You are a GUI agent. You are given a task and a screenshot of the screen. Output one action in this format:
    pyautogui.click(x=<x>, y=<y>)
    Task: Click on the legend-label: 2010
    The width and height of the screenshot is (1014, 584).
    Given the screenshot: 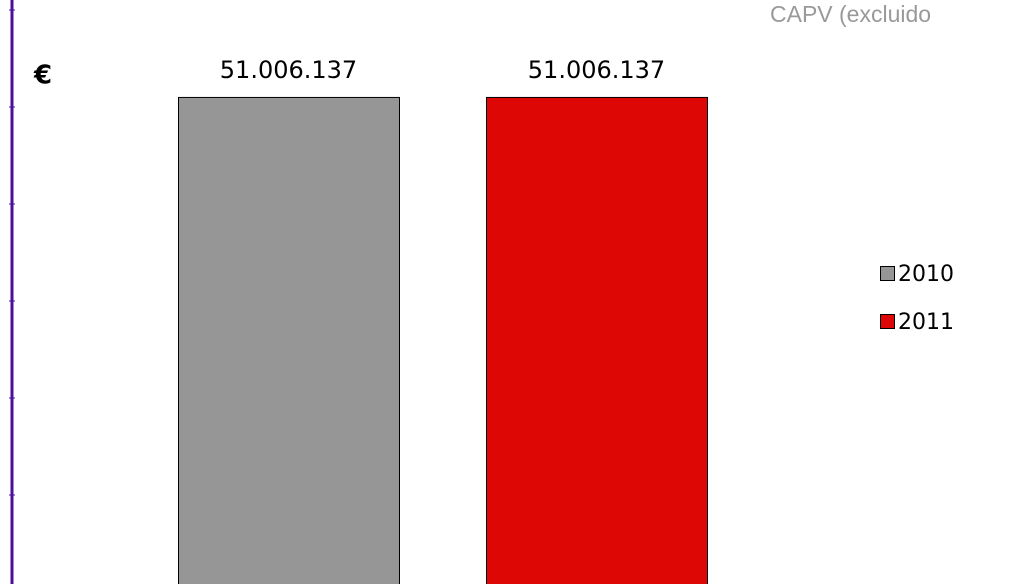 What is the action you would take?
    pyautogui.click(x=926, y=274)
    